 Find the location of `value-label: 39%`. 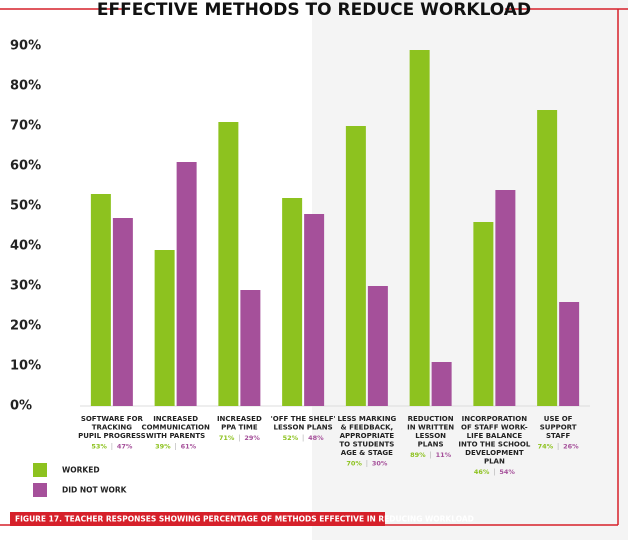

value-label: 39% is located at coordinates (163, 447).